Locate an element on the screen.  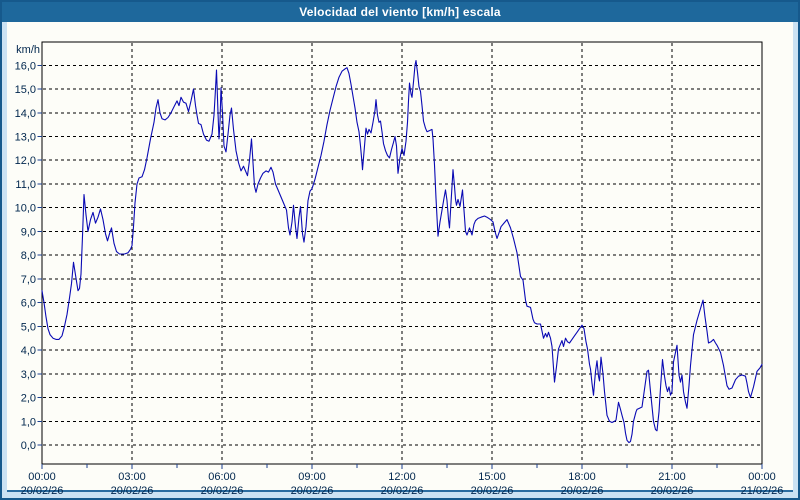
y-tick-label: 16,0 is located at coordinates (25, 66).